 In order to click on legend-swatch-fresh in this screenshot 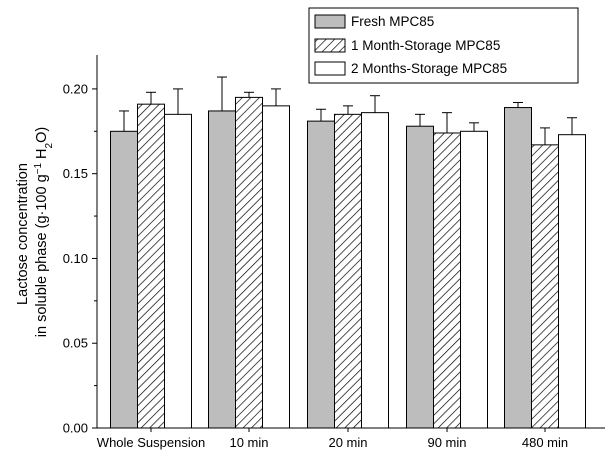, I will do `click(330, 21)`.